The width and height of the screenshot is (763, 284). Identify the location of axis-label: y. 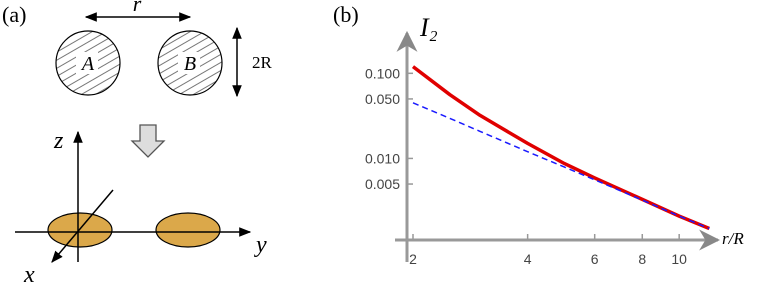
(260, 245).